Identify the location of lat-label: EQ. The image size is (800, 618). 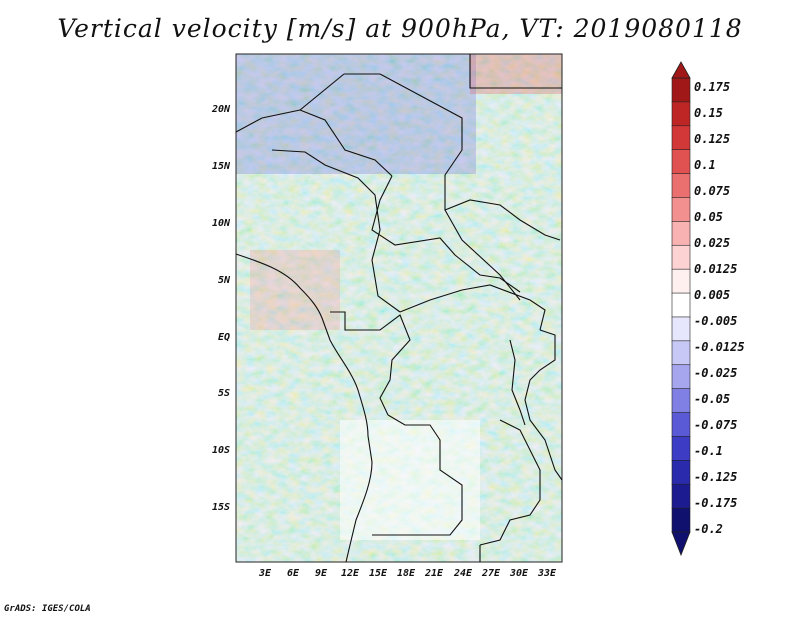
(223, 337).